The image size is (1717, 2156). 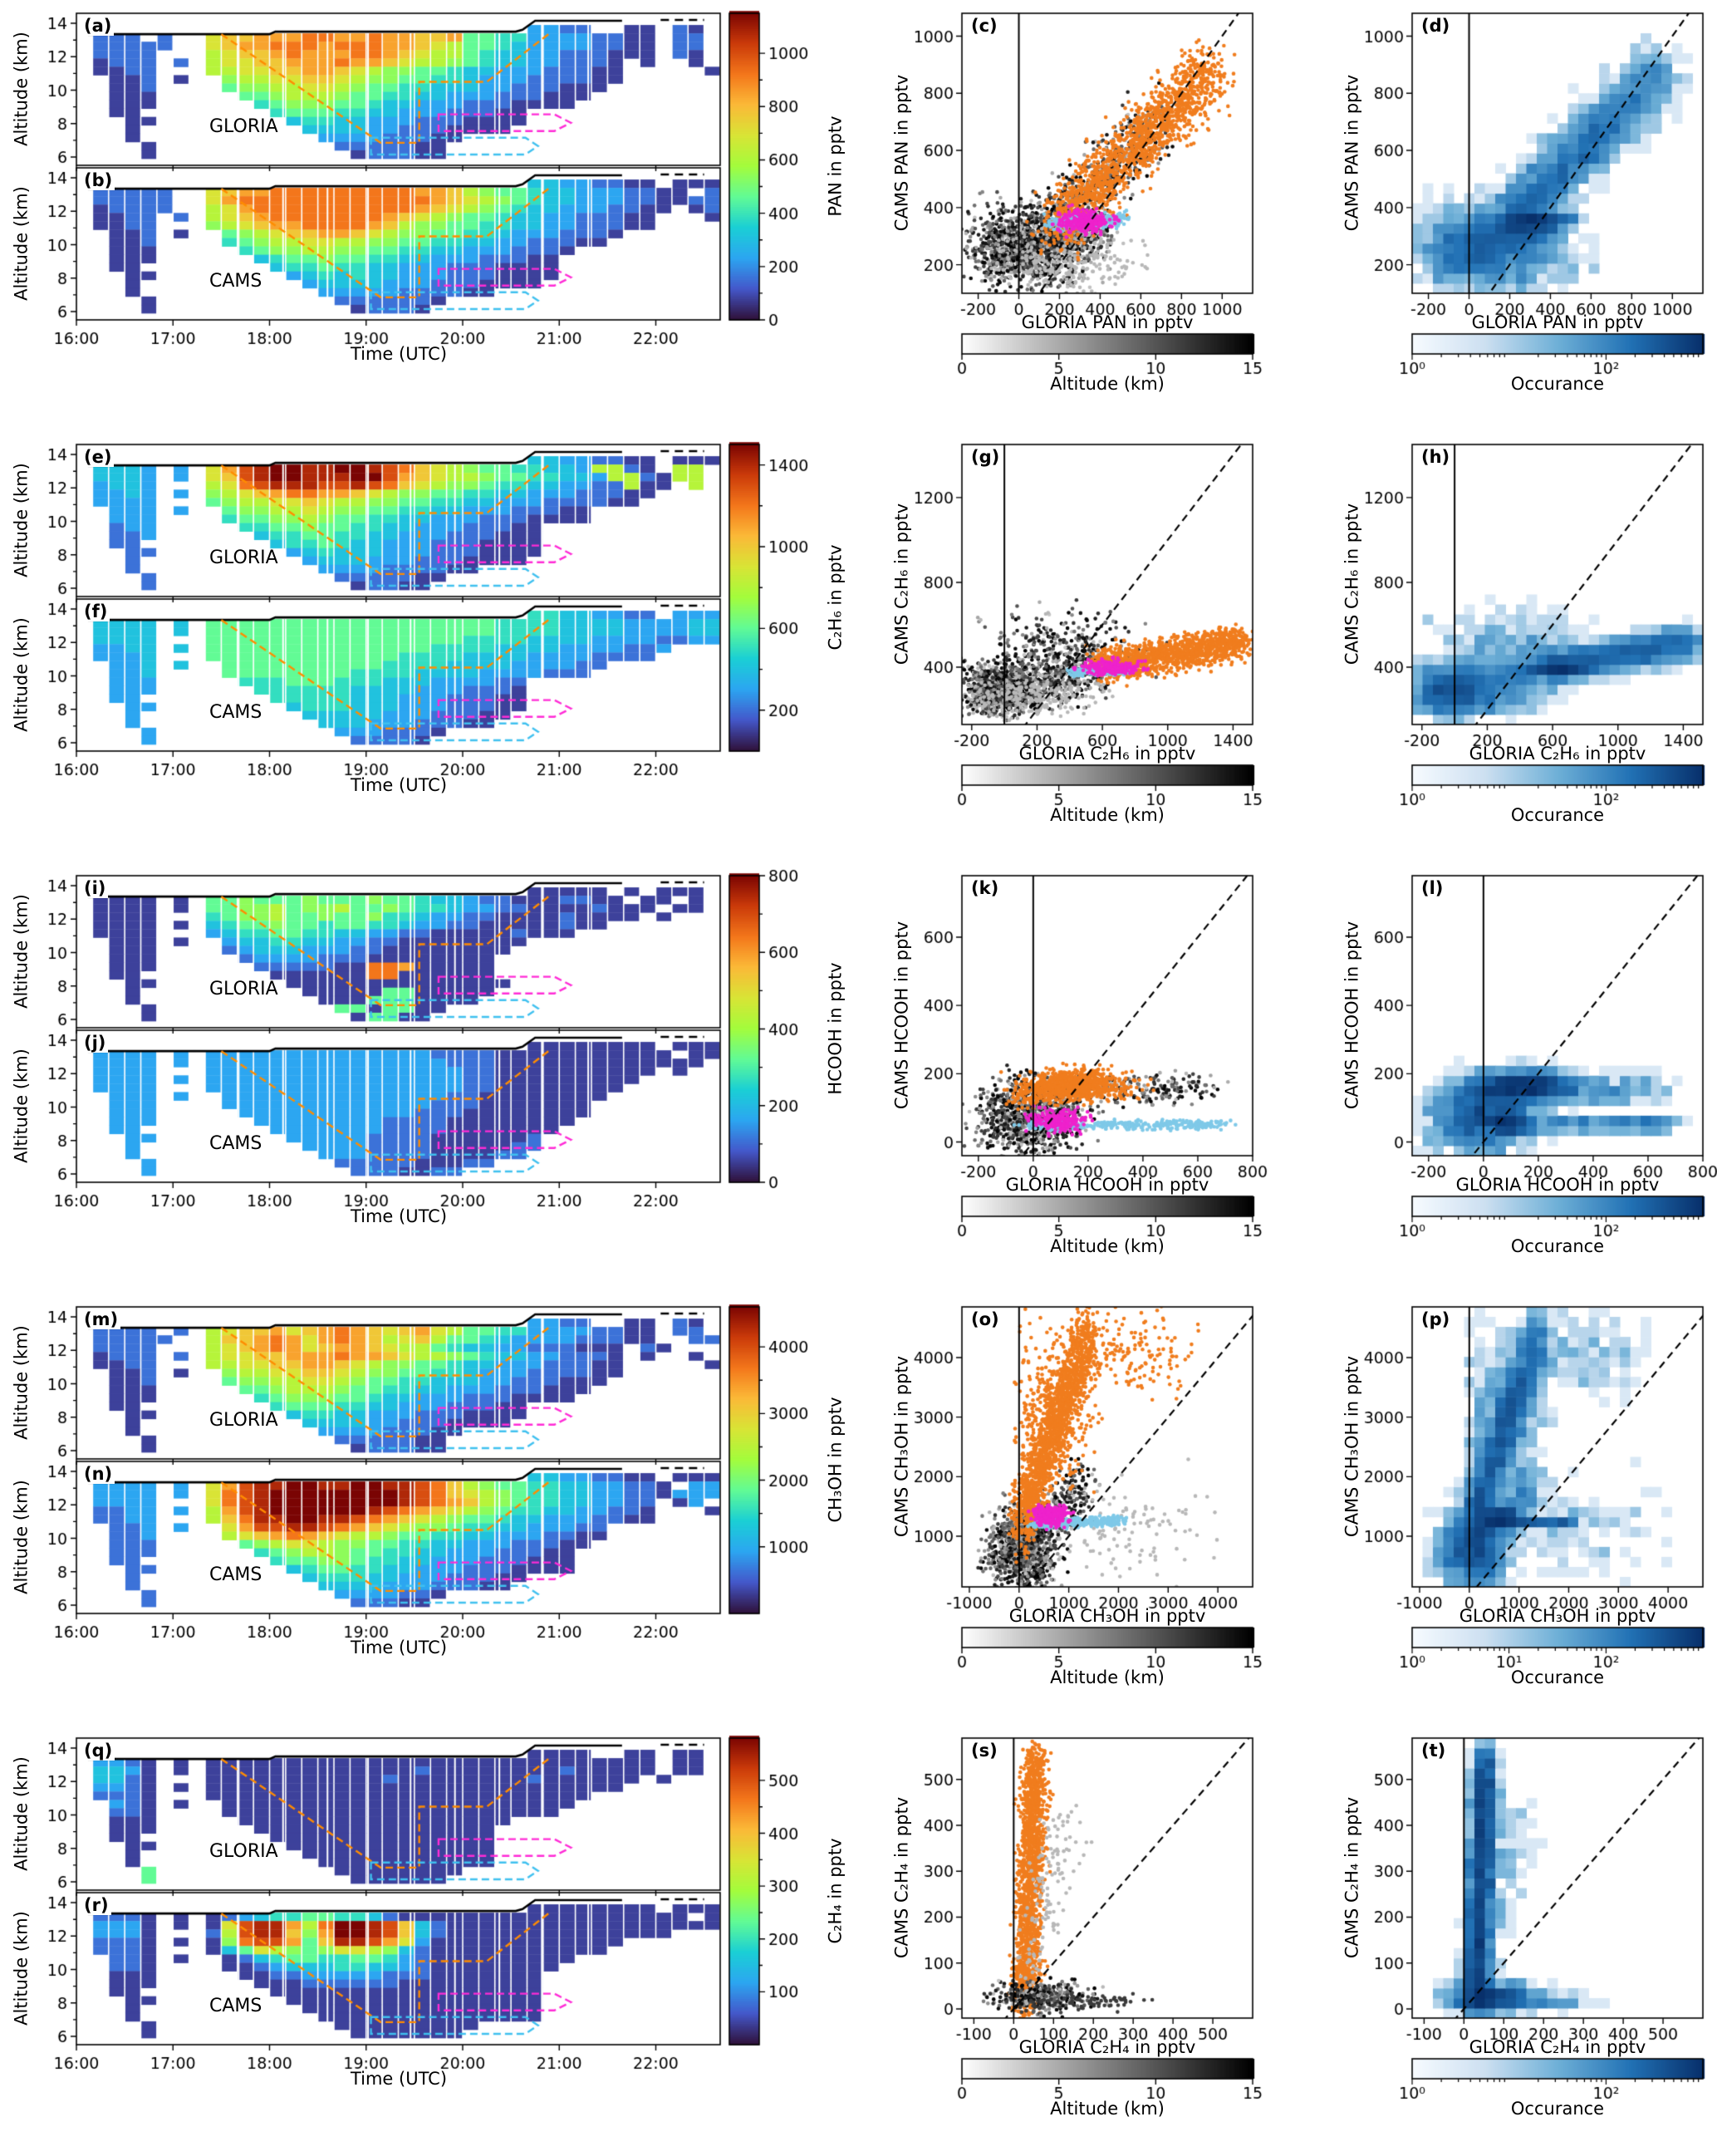 I want to click on hist-ylabel: CAMS C₂H₄ in pptv, so click(x=1352, y=1877).